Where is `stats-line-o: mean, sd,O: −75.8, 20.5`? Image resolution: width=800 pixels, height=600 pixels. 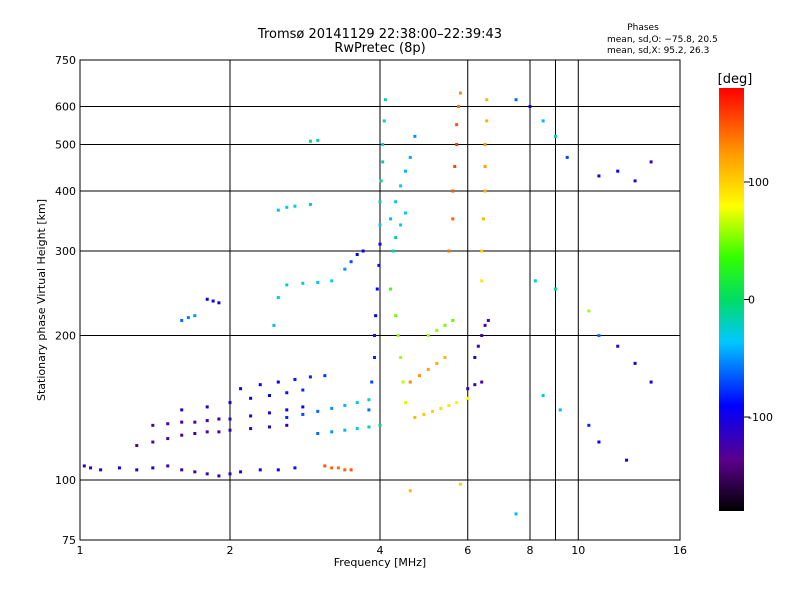 stats-line-o: mean, sd,O: −75.8, 20.5 is located at coordinates (662, 40).